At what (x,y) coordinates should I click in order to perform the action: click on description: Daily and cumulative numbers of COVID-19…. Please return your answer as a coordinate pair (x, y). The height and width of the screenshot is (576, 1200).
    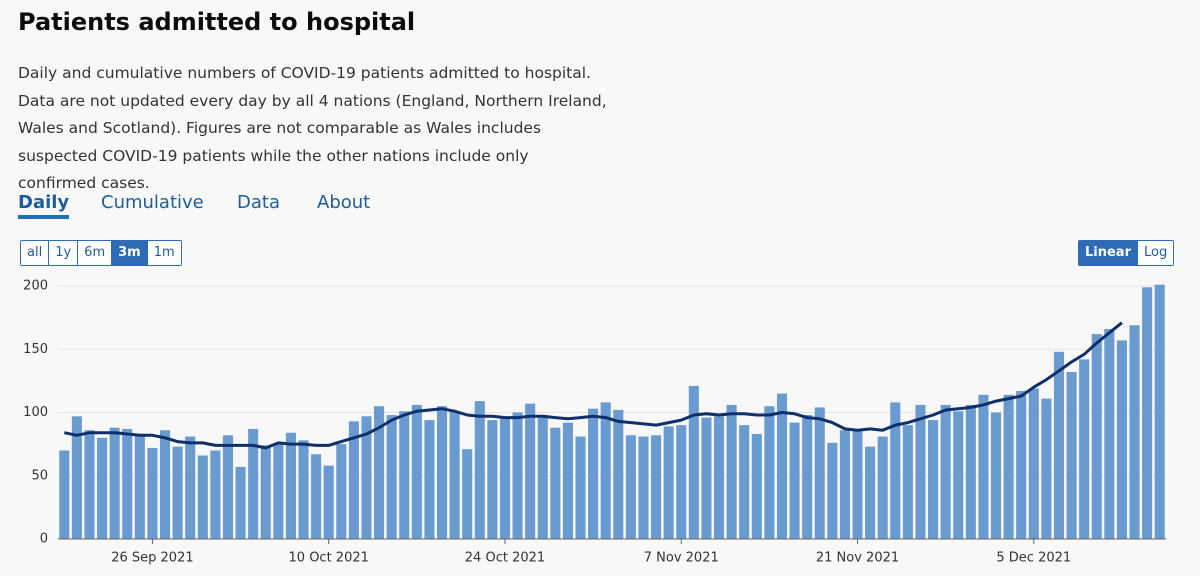
    Looking at the image, I should click on (312, 128).